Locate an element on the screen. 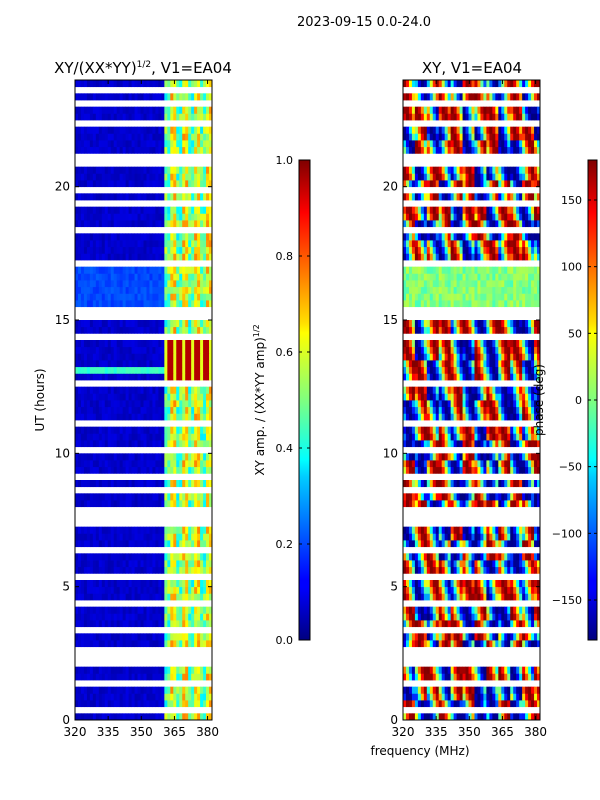  amplitude-x-tick-label: 320 is located at coordinates (75, 732).